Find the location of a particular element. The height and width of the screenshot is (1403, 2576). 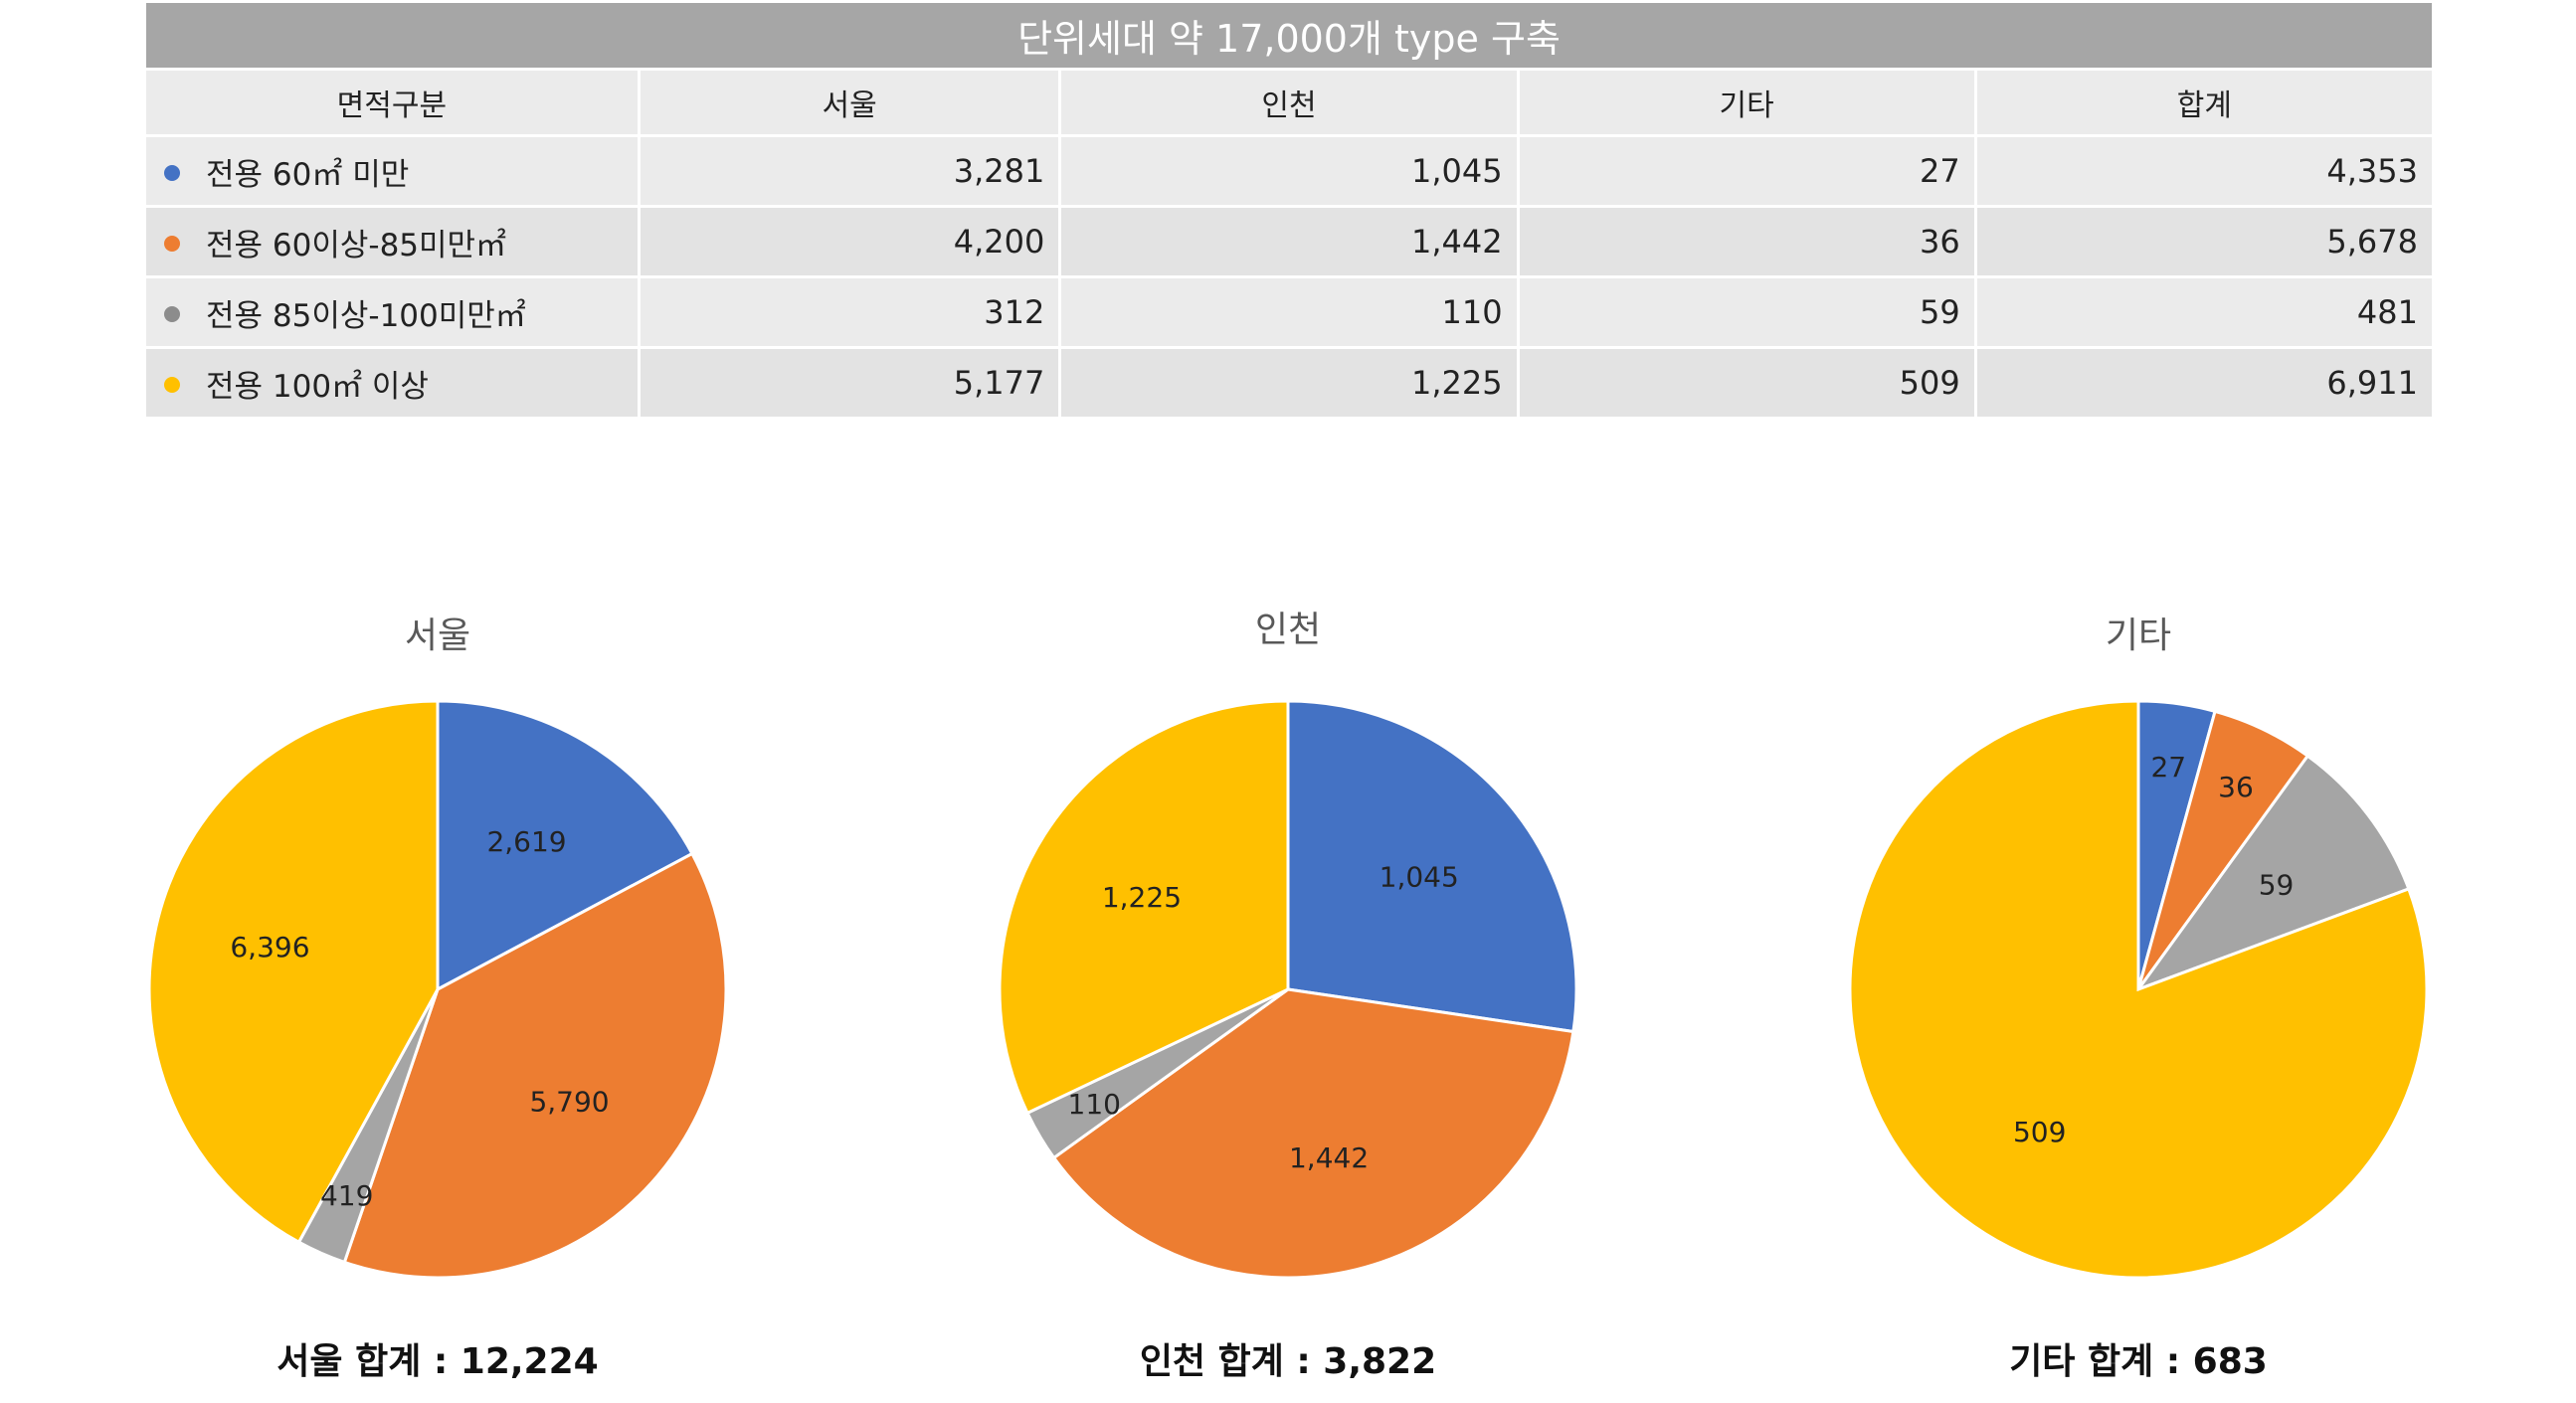

table-row: 전용 85이상-100미만㎡ 312 110 59 481 is located at coordinates (1289, 312).